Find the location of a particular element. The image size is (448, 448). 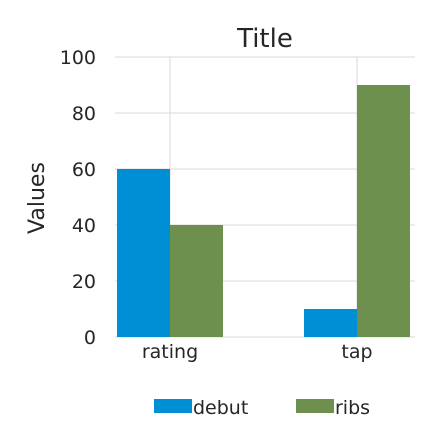

y-tick-label: 60 is located at coordinates (84, 170).